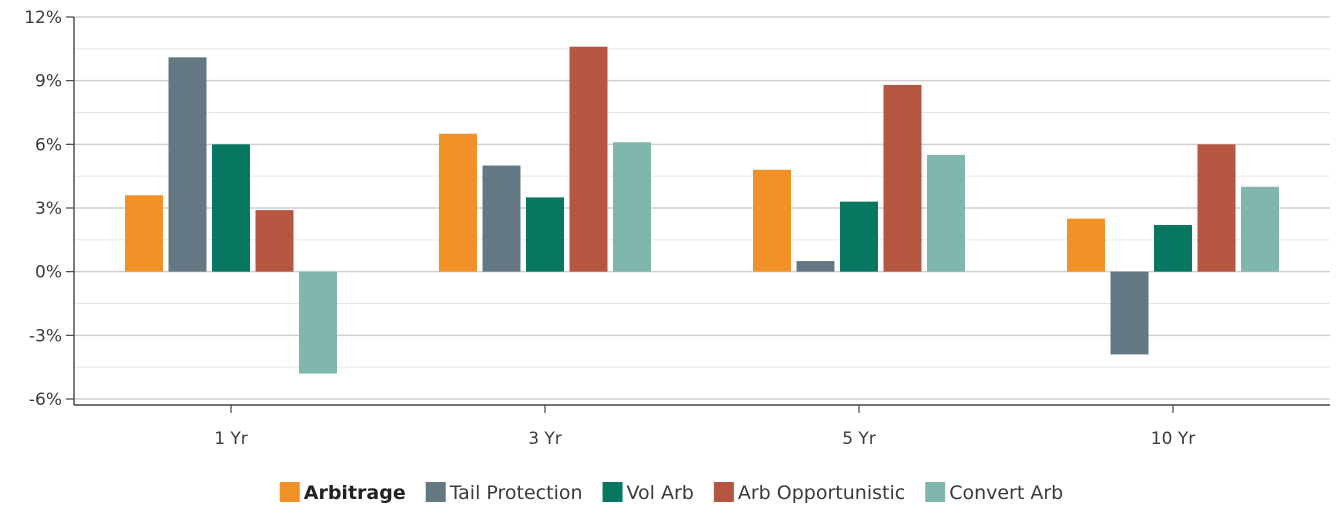 This screenshot has height=517, width=1343. Describe the element at coordinates (612, 492) in the screenshot. I see `legend-swatch-vol-arb` at that location.